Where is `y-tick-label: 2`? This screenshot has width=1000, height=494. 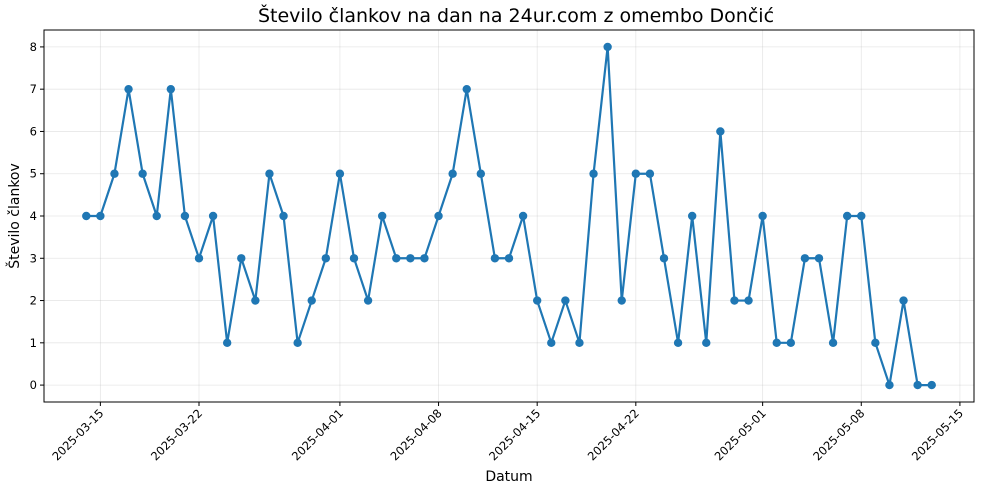
y-tick-label: 2 is located at coordinates (33, 301).